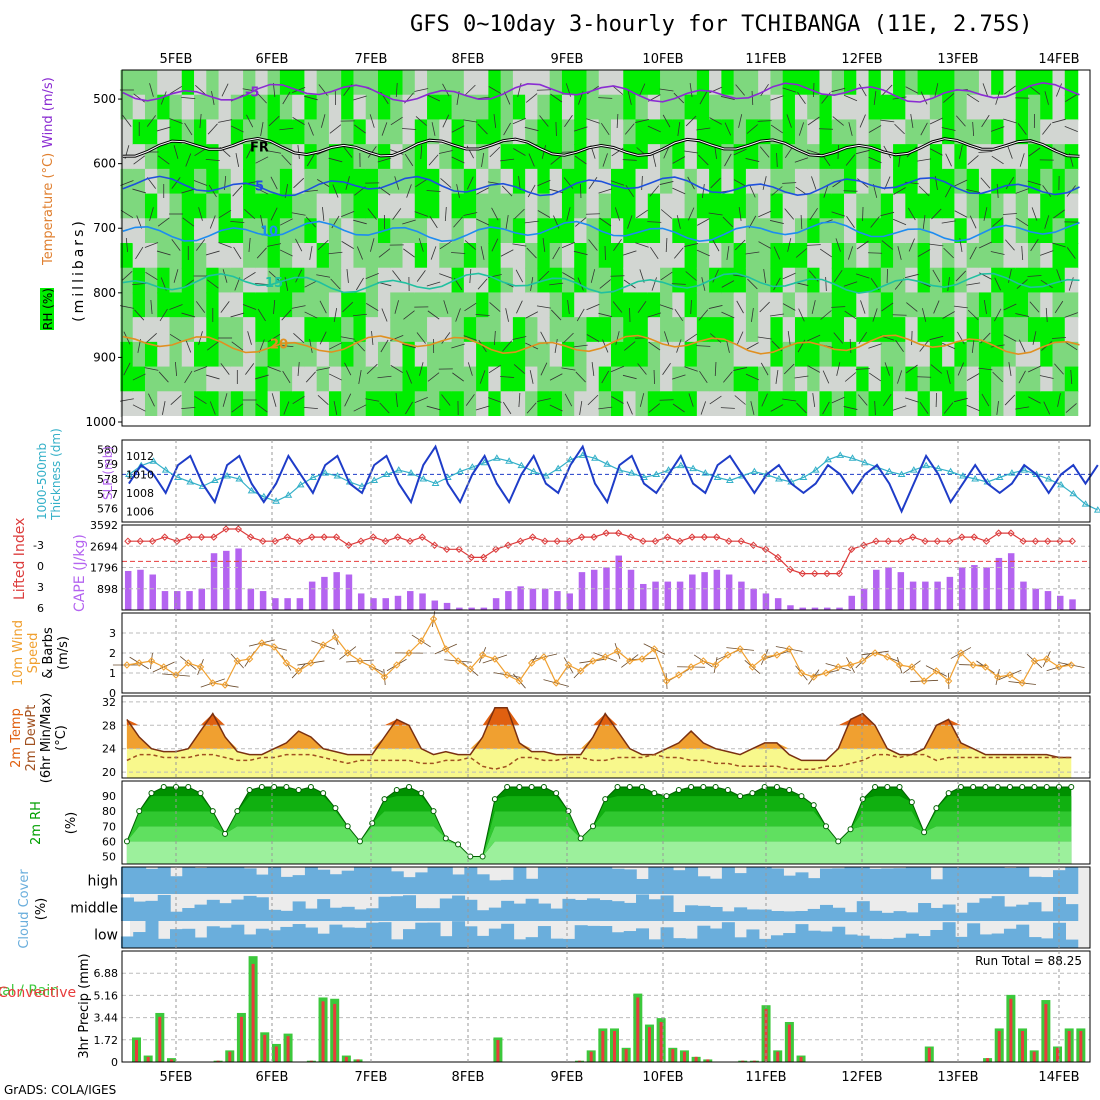 The image size is (1100, 1100). What do you see at coordinates (230, 1056) in the screenshot?
I see `precip-convective-bar` at bounding box center [230, 1056].